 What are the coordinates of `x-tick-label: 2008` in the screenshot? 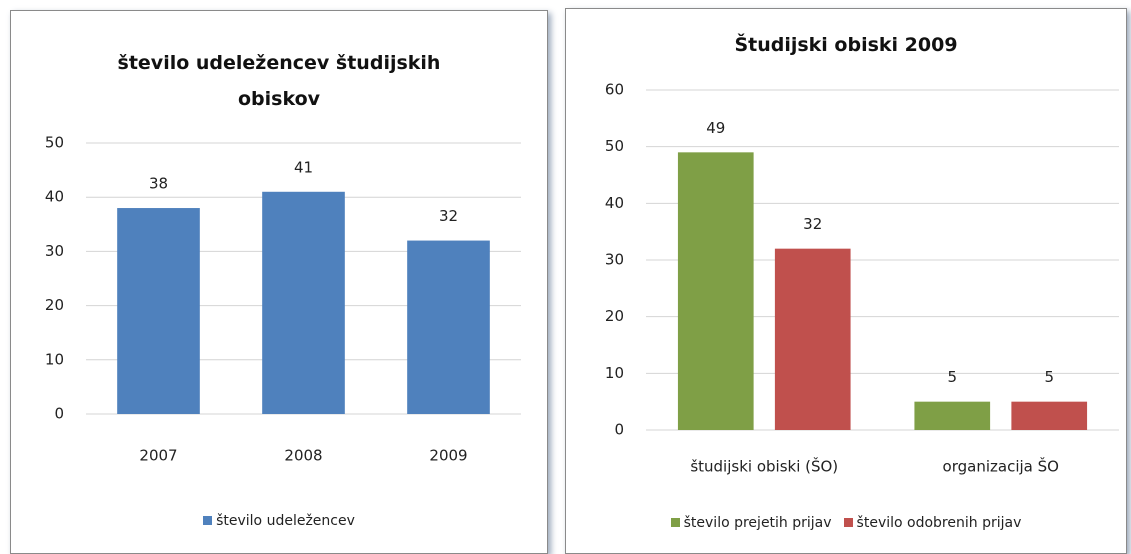 It's located at (303, 456).